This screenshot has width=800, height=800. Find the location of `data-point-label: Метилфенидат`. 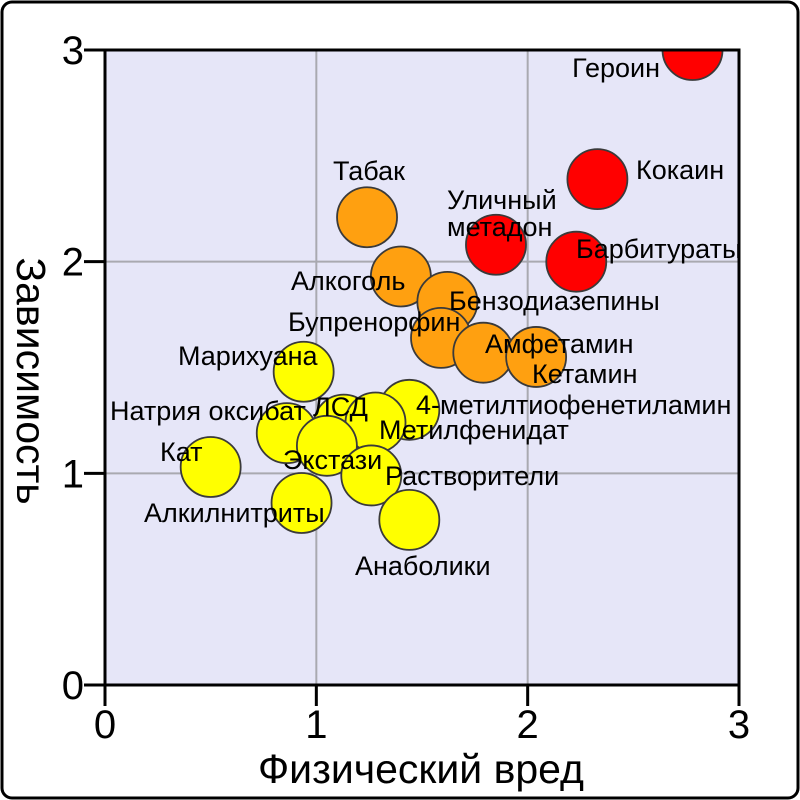

data-point-label: Метилфенидат is located at coordinates (474, 430).